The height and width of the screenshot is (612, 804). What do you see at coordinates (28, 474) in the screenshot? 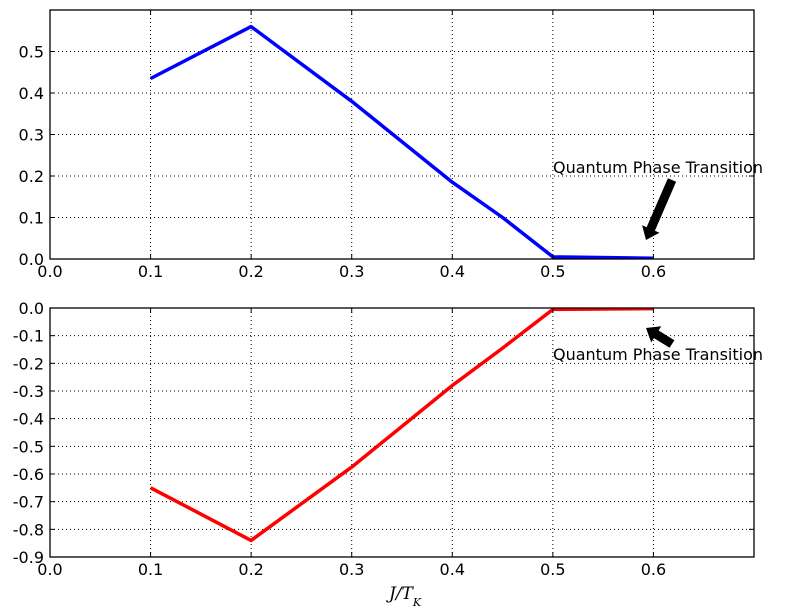
I see `y-tick-label: -0.6` at bounding box center [28, 474].